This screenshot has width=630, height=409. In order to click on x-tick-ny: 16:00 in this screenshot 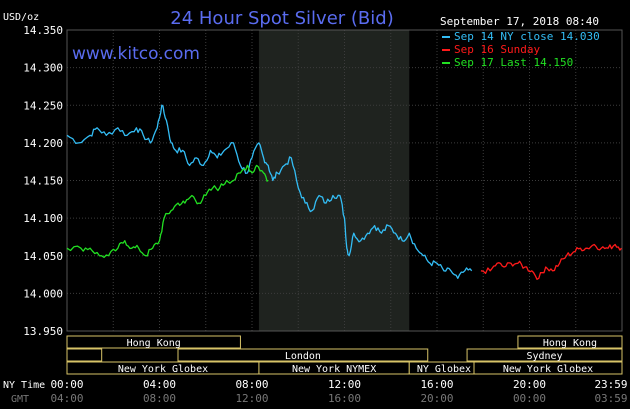, I will do `click(436, 384)`.